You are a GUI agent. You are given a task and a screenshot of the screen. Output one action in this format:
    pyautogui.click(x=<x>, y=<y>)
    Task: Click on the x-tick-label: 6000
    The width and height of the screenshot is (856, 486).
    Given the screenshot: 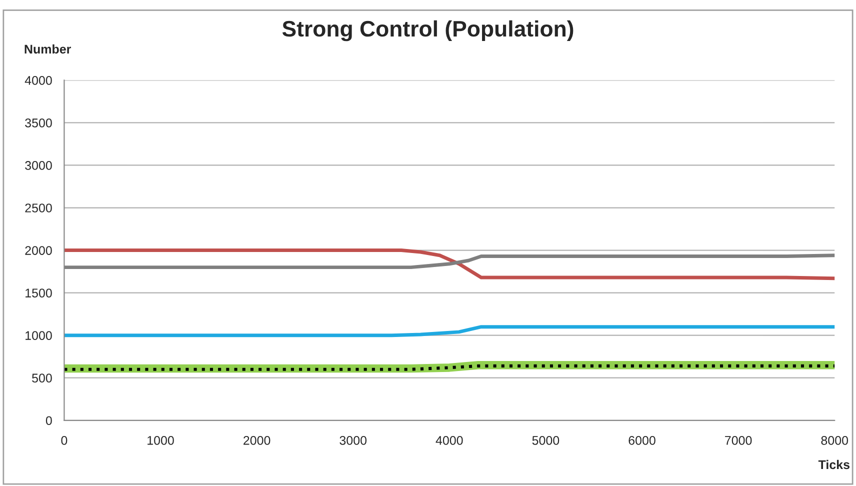 What is the action you would take?
    pyautogui.click(x=642, y=440)
    